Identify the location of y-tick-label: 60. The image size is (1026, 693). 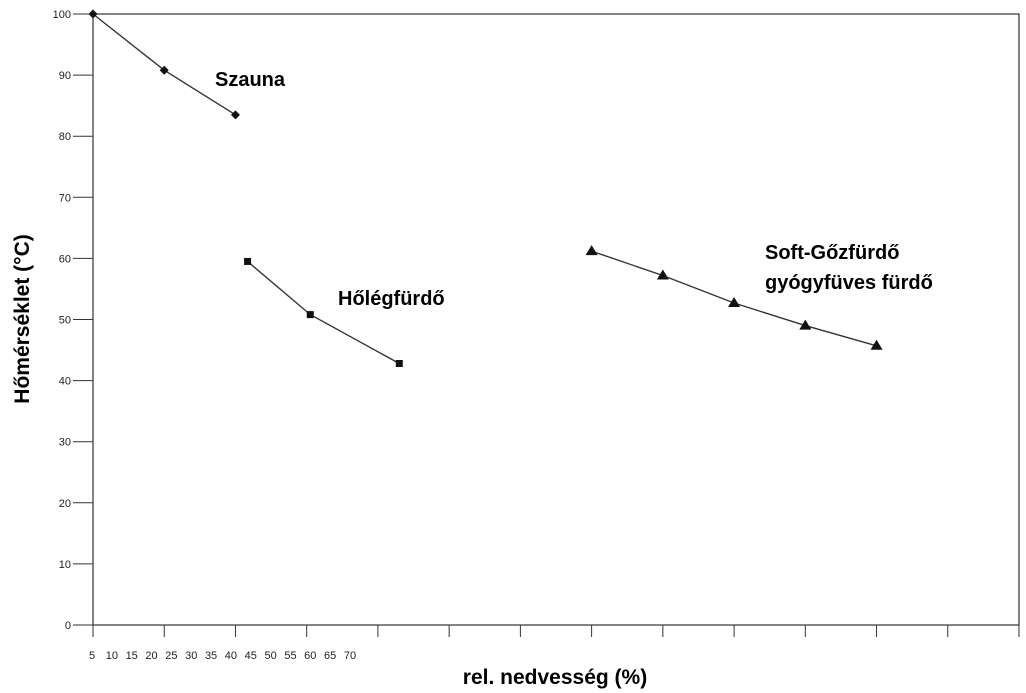
(65, 259).